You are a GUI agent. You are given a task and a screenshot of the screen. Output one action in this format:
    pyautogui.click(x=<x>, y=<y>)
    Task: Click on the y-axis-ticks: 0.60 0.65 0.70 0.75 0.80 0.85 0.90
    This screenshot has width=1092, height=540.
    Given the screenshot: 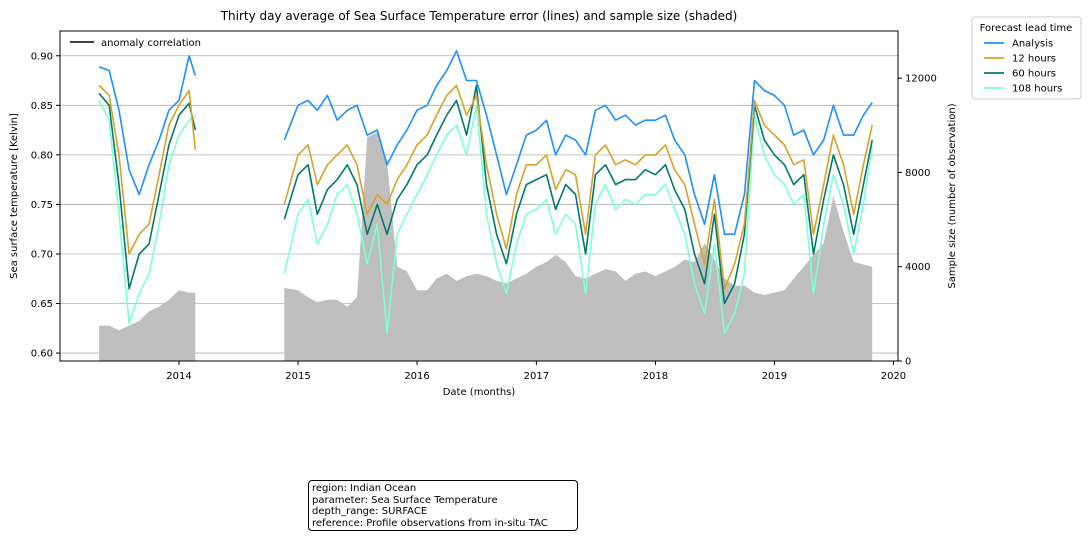 What is the action you would take?
    pyautogui.click(x=45, y=205)
    